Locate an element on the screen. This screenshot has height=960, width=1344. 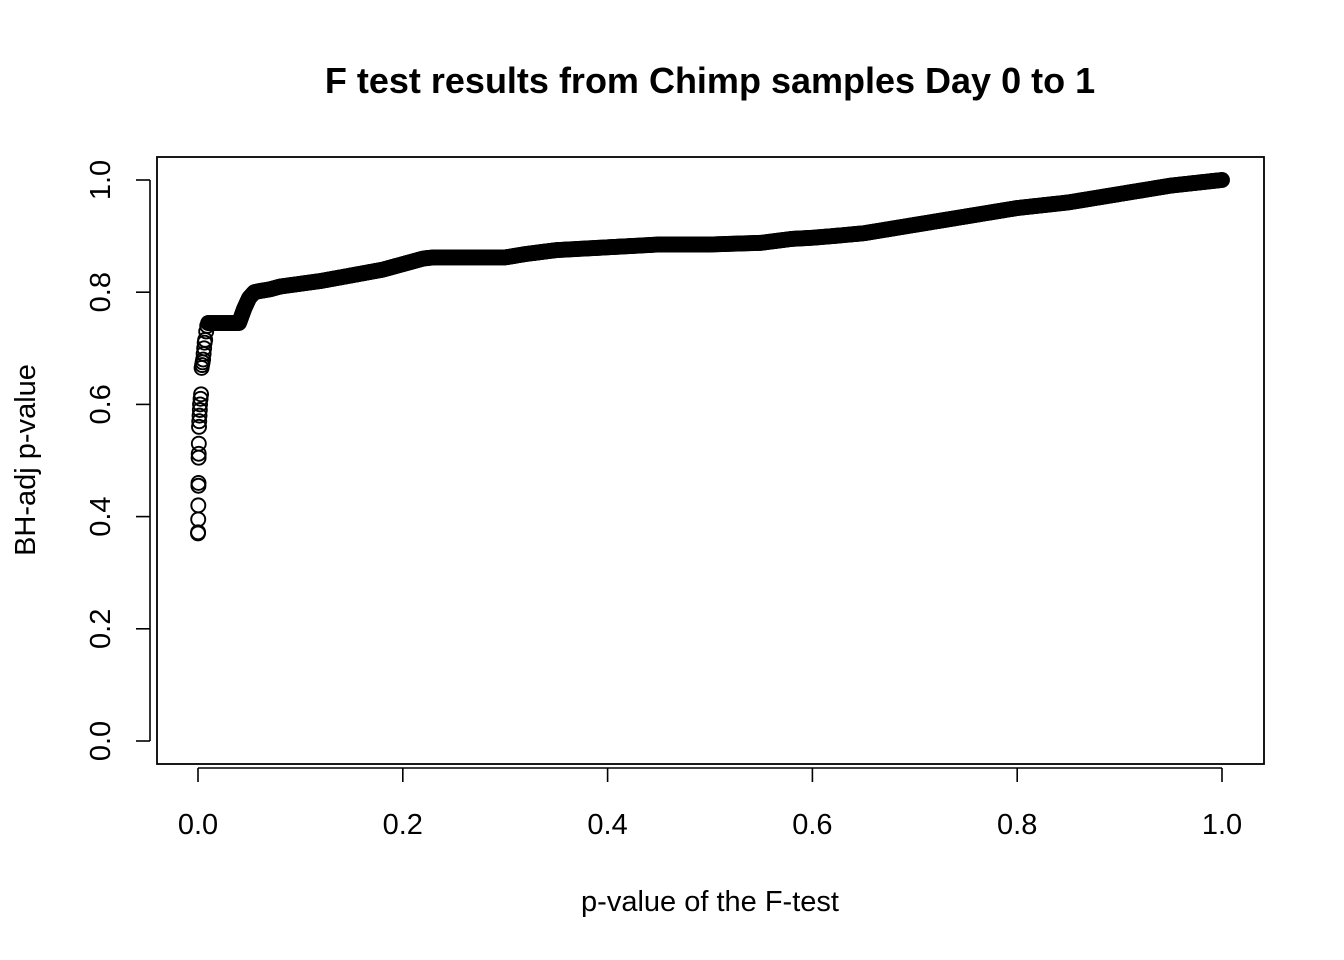
y-tick-label: 0.8 is located at coordinates (101, 292).